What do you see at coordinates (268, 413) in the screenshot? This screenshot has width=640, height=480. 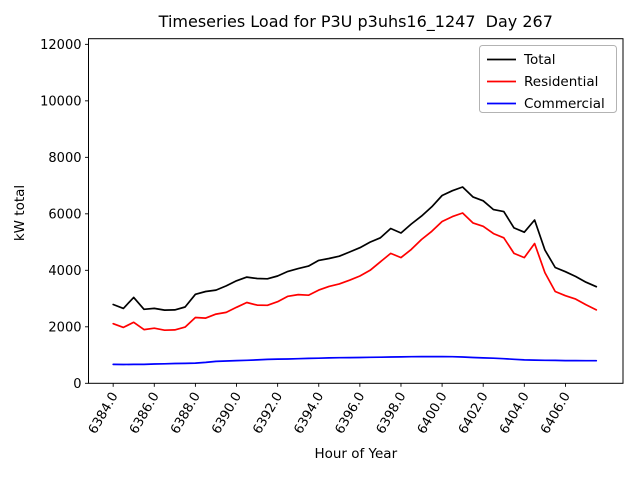 I see `x-tick-label: 6392.0` at bounding box center [268, 413].